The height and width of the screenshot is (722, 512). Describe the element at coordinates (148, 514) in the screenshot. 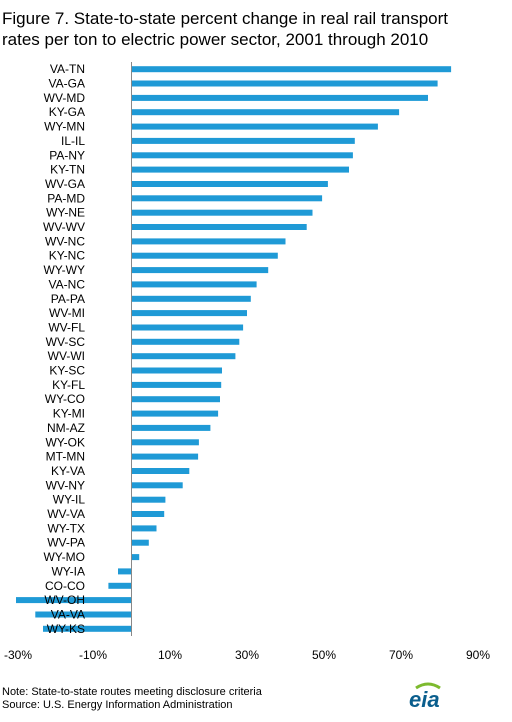

I see `bar-wv-va` at that location.